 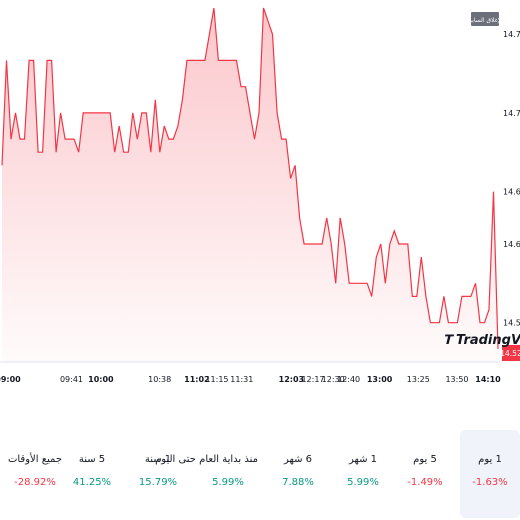 What do you see at coordinates (425, 459) in the screenshot?
I see `period-label: 5 يوم` at bounding box center [425, 459].